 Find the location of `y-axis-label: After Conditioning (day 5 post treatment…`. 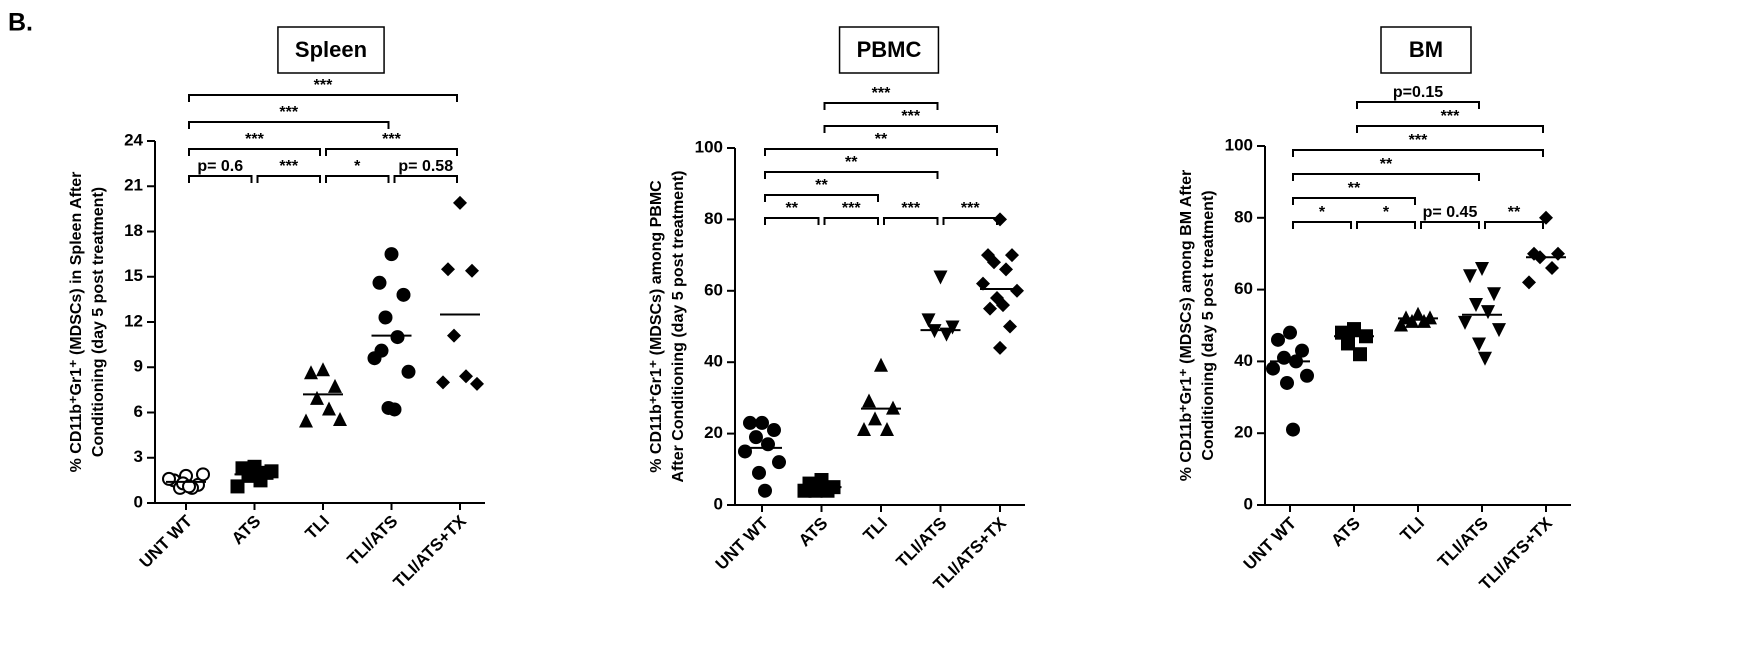

y-axis-label: After Conditioning (day 5 post treatment… is located at coordinates (678, 327).